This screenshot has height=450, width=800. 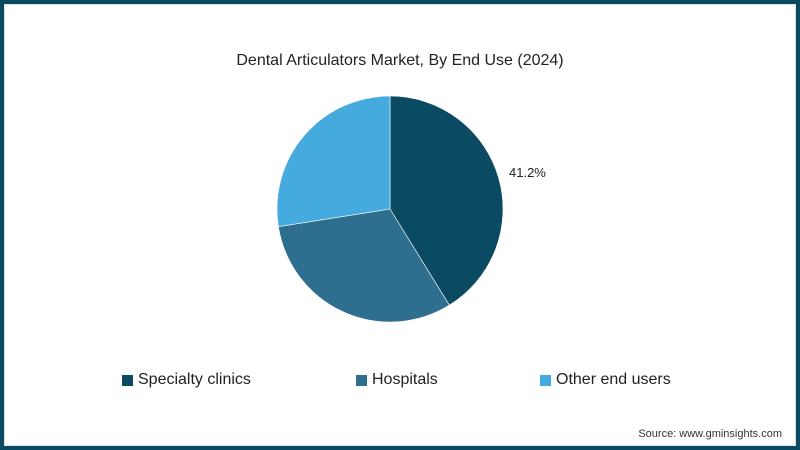 I want to click on legend-label: Specialty clinics, so click(x=194, y=379).